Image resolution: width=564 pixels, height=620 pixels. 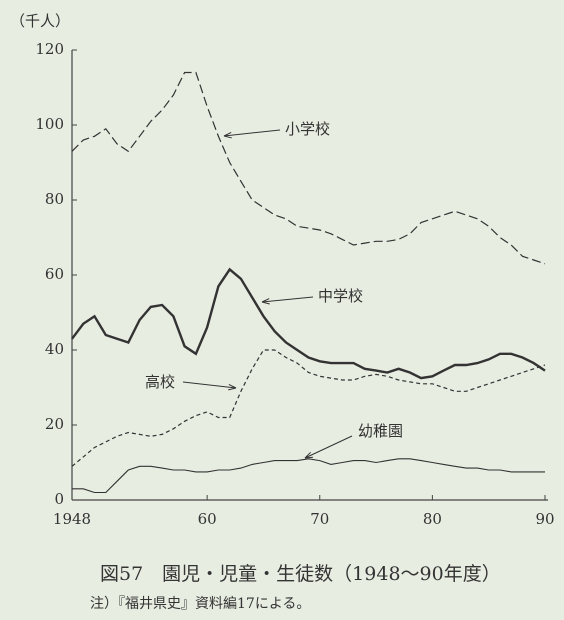 What do you see at coordinates (160, 382) in the screenshot?
I see `series-label: 高校` at bounding box center [160, 382].